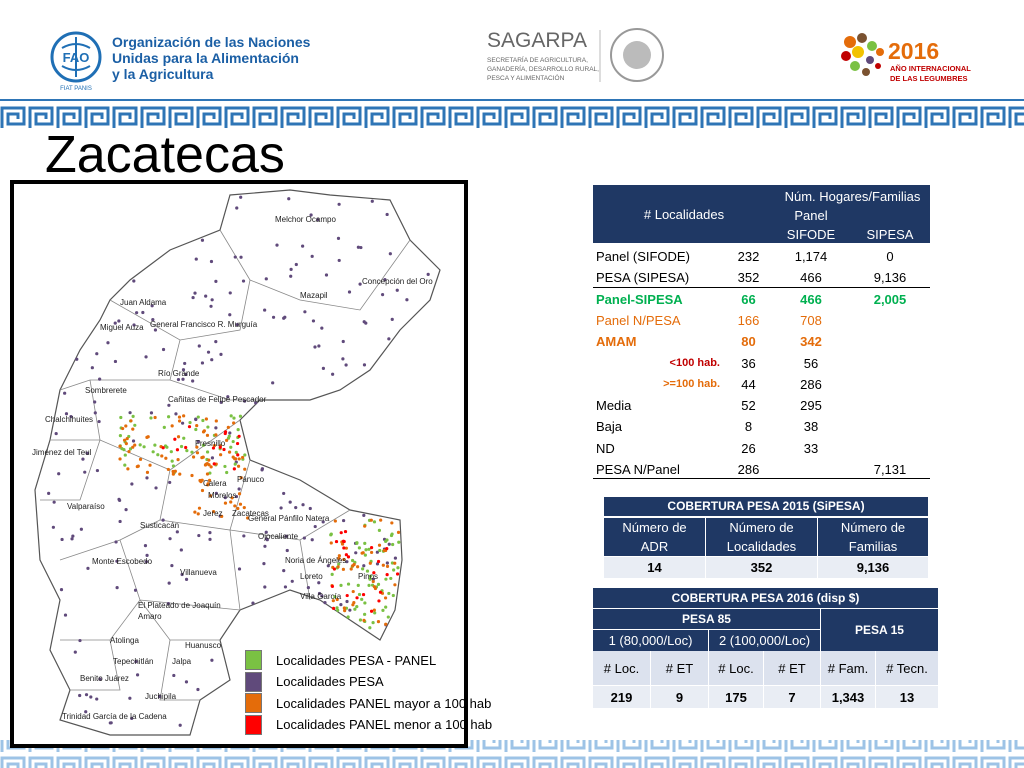 The image size is (1024, 768). I want to click on map-label: Juan Aldama, so click(143, 302).